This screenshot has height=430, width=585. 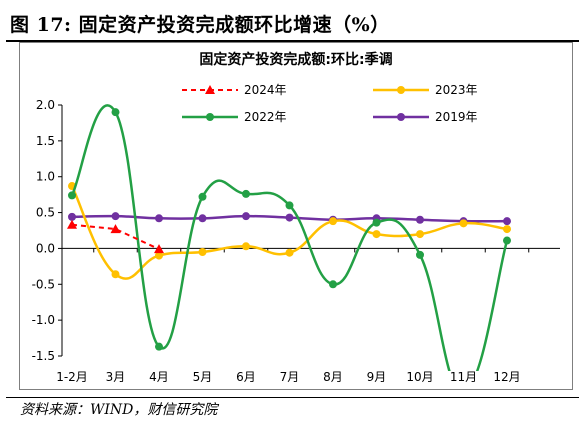 What do you see at coordinates (45, 213) in the screenshot?
I see `y-tick-label-0p5: 0.5` at bounding box center [45, 213].